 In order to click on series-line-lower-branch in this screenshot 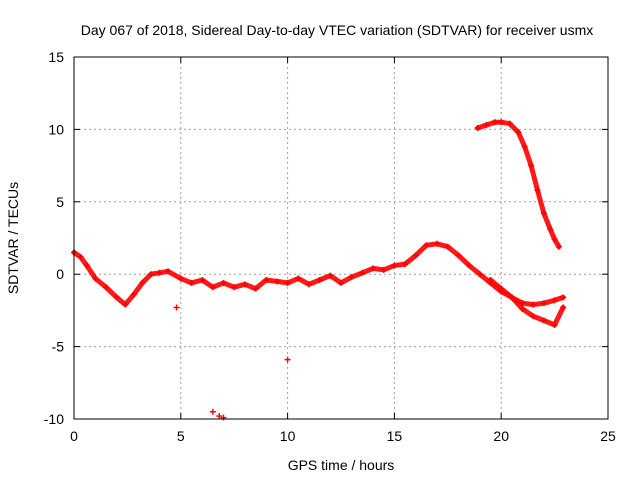, I will do `click(527, 302)`.